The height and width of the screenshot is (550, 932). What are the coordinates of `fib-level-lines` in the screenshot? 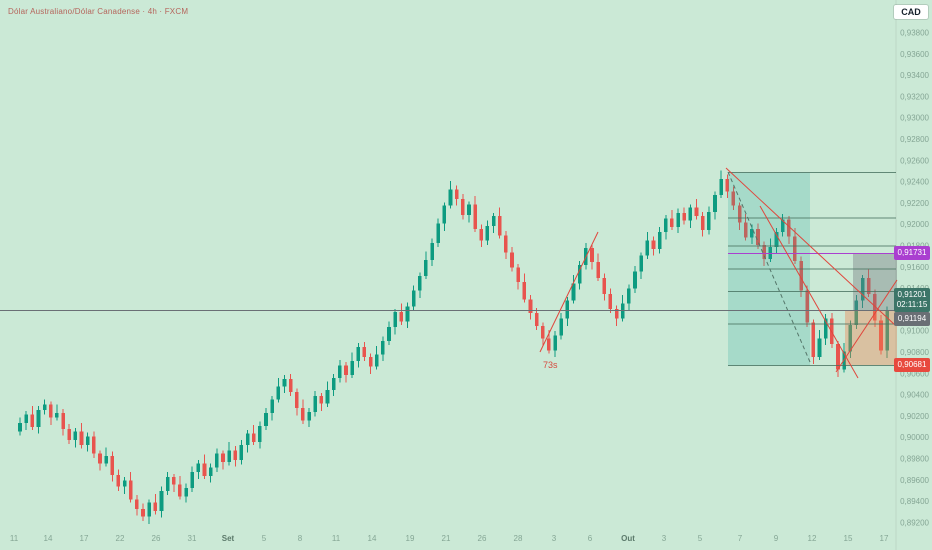 It's located at (812, 269).